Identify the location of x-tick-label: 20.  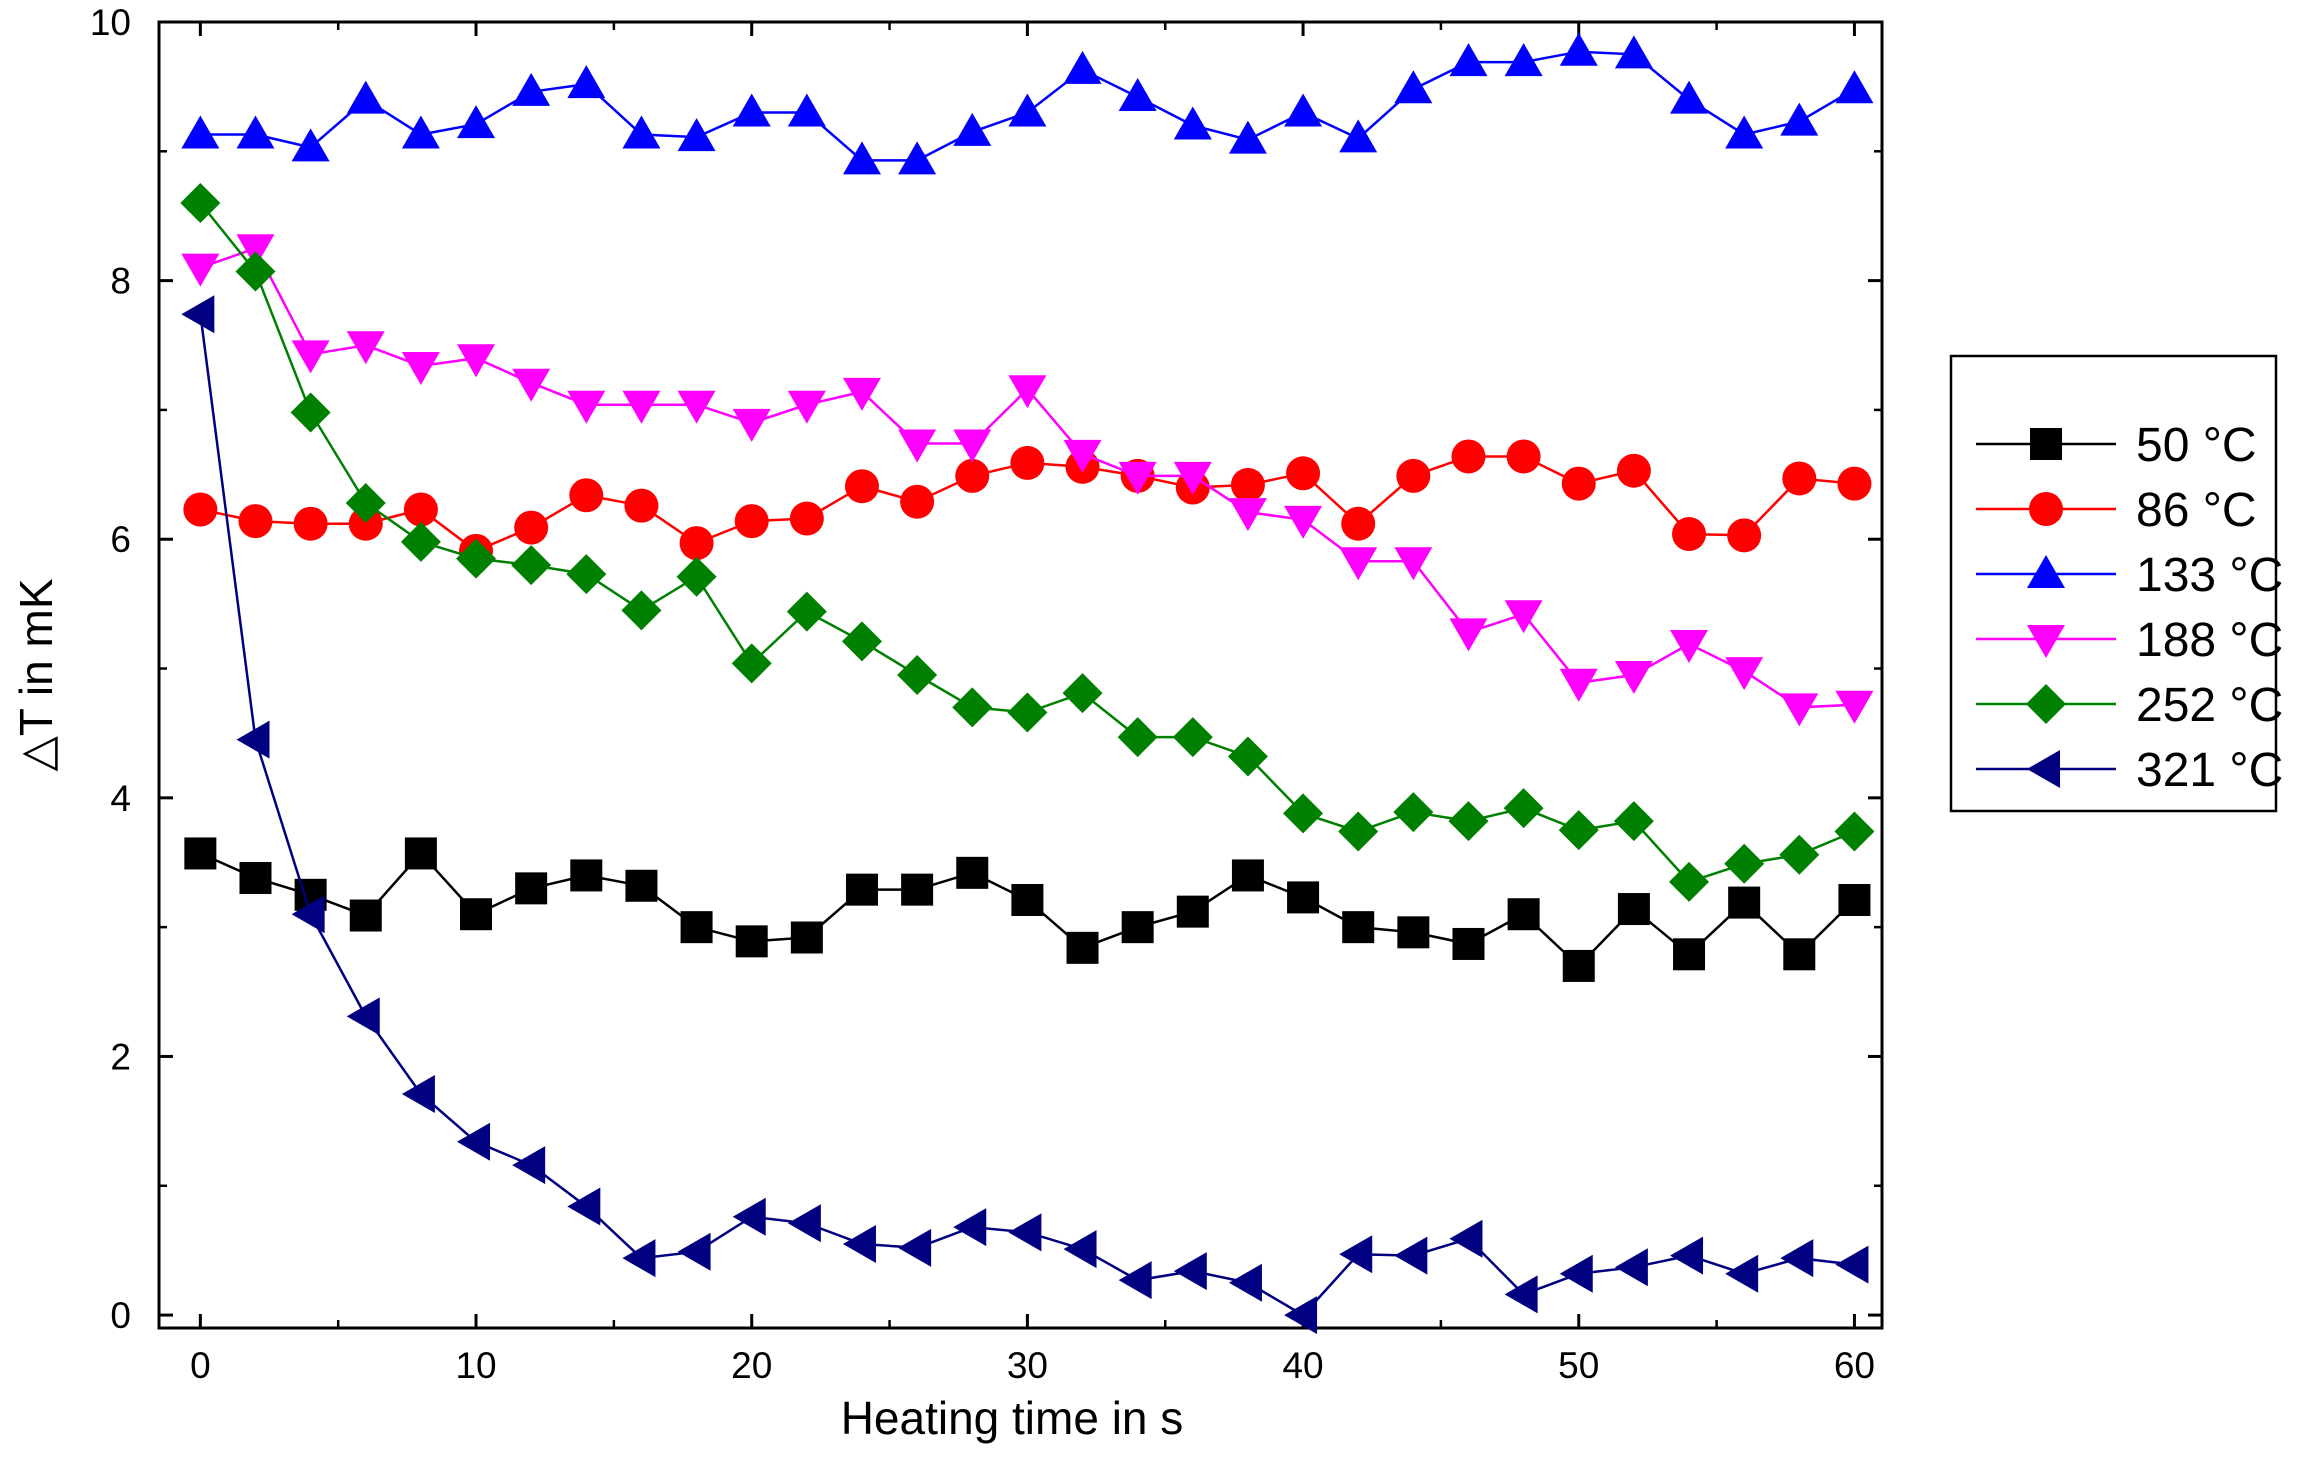
(751, 1365).